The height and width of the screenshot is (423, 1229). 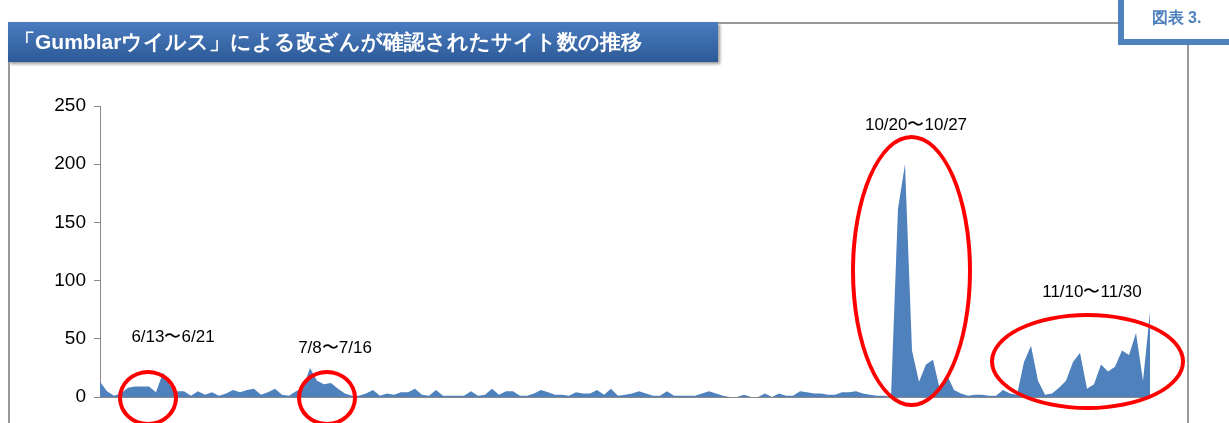 What do you see at coordinates (70, 221) in the screenshot?
I see `y-tick-label: 150` at bounding box center [70, 221].